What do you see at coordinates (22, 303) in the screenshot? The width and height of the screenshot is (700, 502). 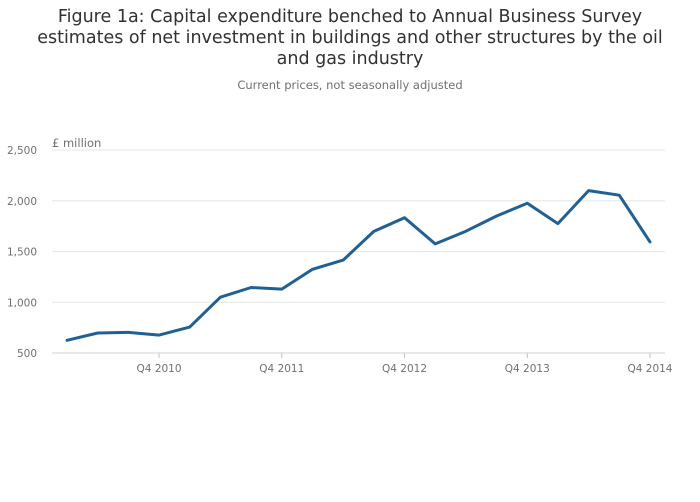 I see `y-tick-label: 1,000` at bounding box center [22, 303].